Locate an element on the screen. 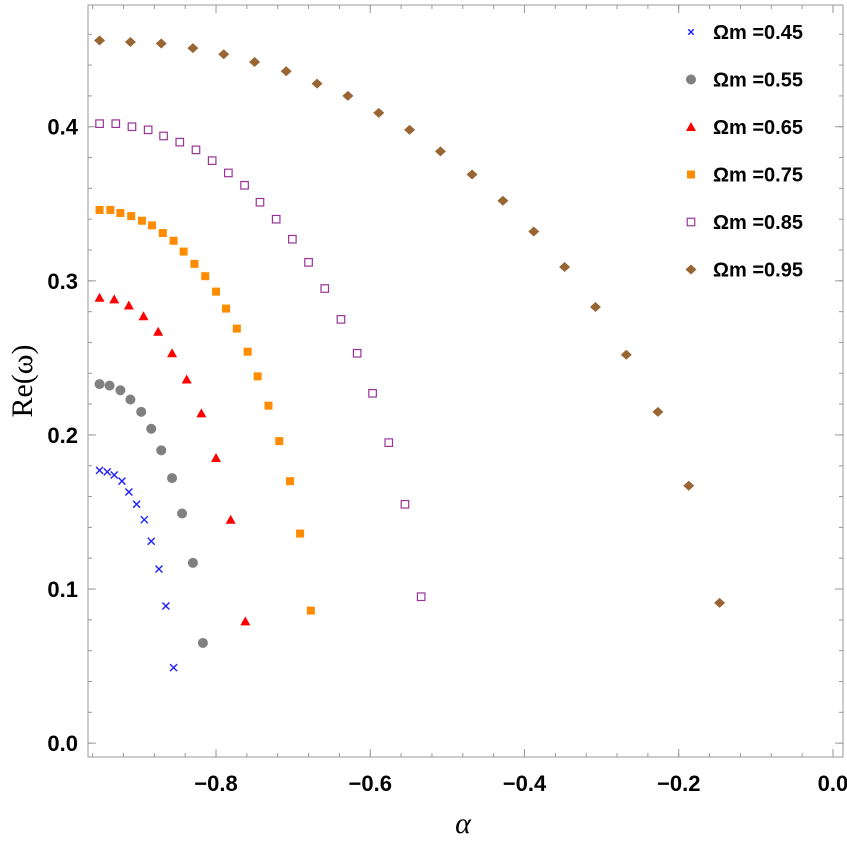 This screenshot has width=847, height=843. x-tick-label: −0.6 is located at coordinates (370, 783).